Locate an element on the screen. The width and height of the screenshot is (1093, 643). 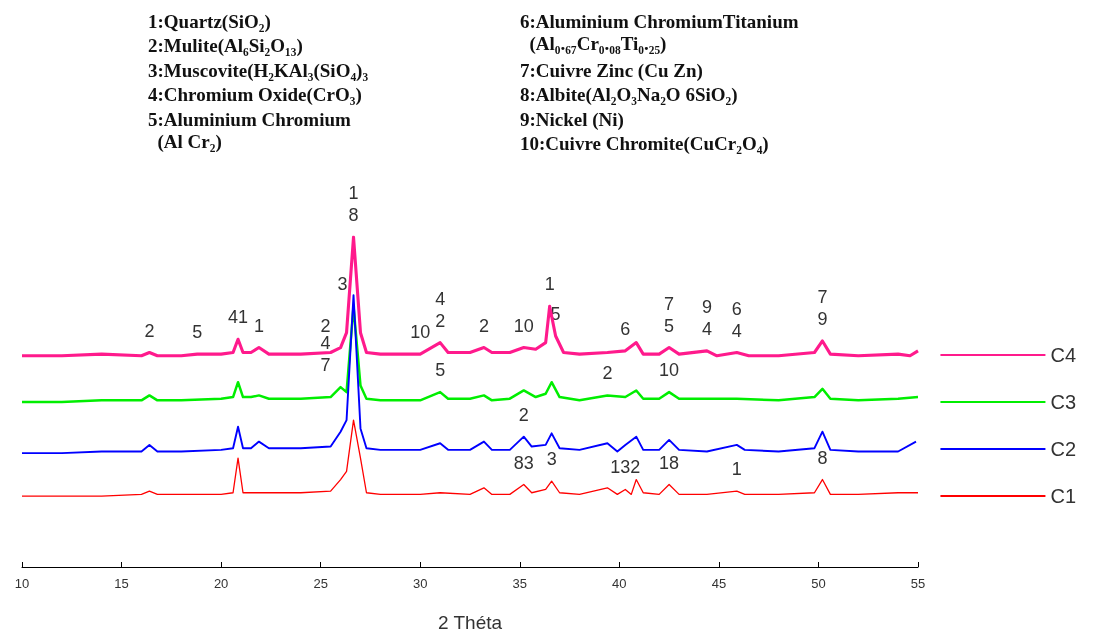
annotation: 83 is located at coordinates (523, 462).